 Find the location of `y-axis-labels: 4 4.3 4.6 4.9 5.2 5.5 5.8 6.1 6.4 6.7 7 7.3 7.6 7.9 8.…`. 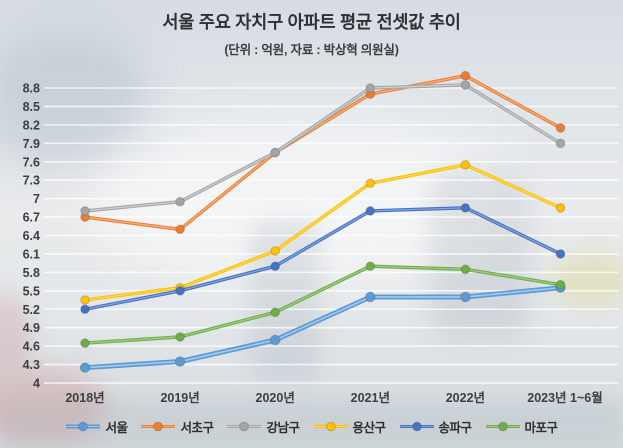

y-axis-labels: 4 4.3 4.6 4.9 5.2 5.5 5.8 6.1 6.4 6.7 7 7.3 7.6 7.9 8.… is located at coordinates (31, 236).